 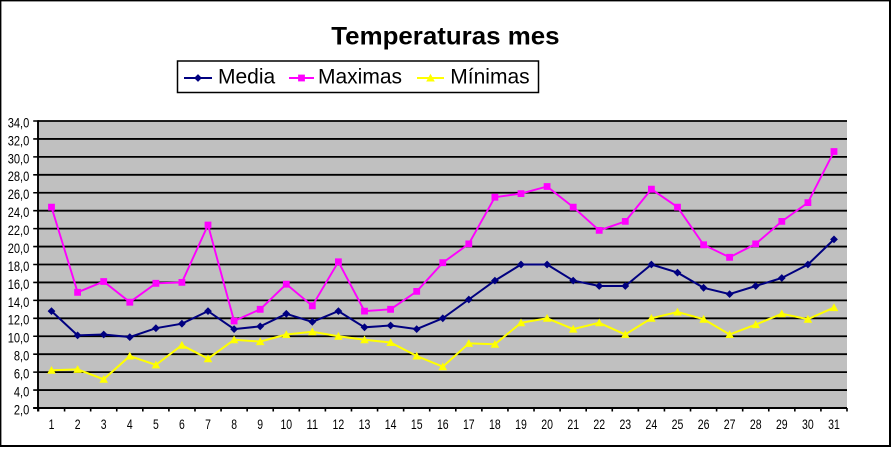 I want to click on svg-text: 31, so click(x=834, y=424).